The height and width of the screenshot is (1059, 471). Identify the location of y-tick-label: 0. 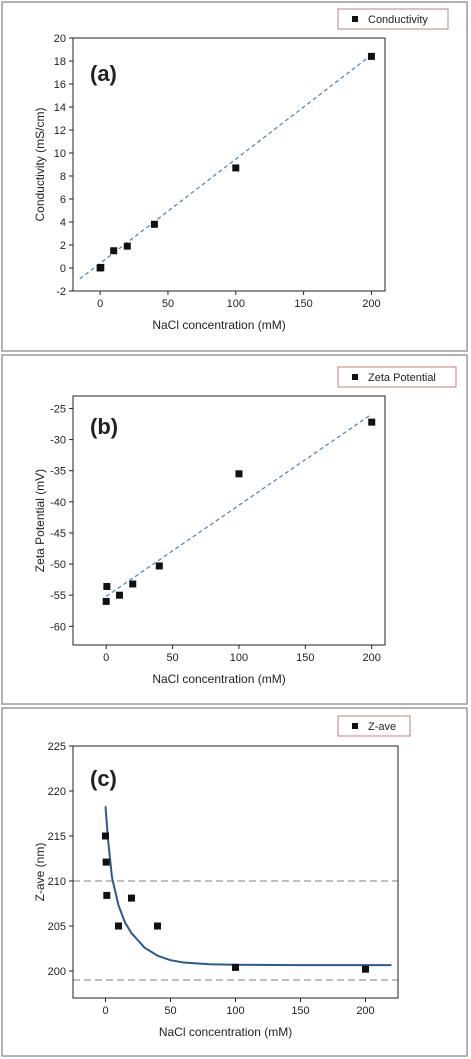
(63, 269).